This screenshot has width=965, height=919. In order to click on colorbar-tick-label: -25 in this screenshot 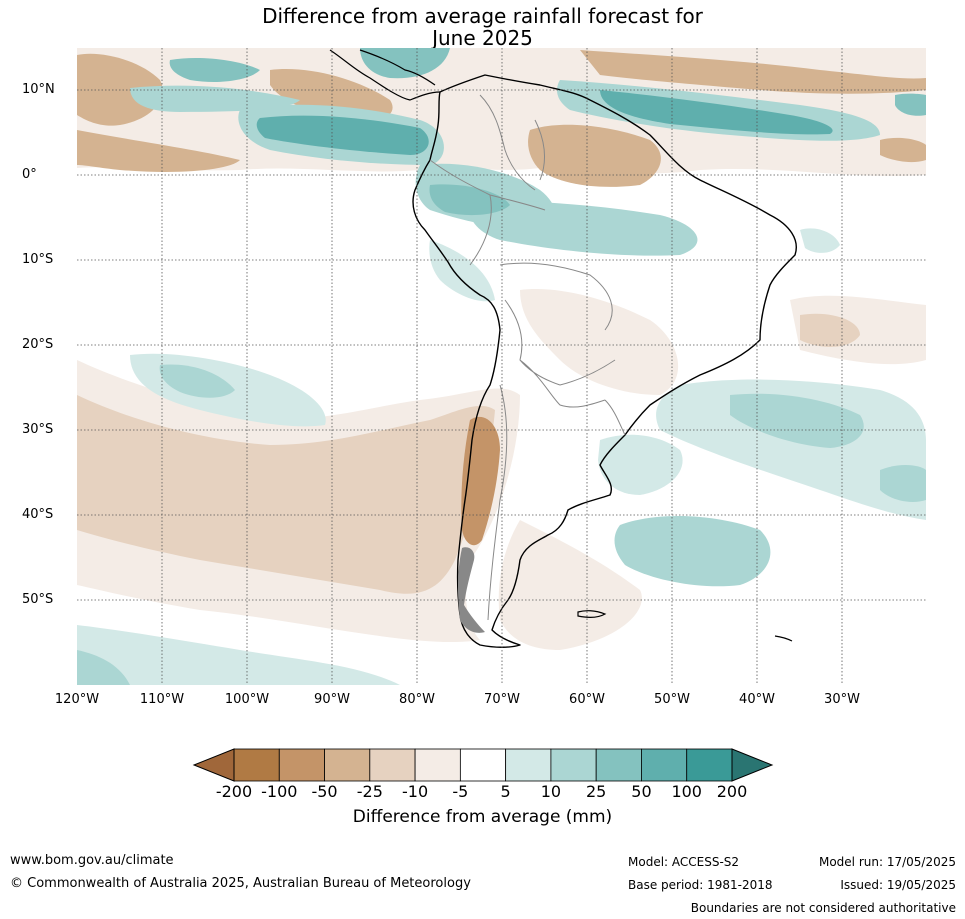, I will do `click(369, 791)`.